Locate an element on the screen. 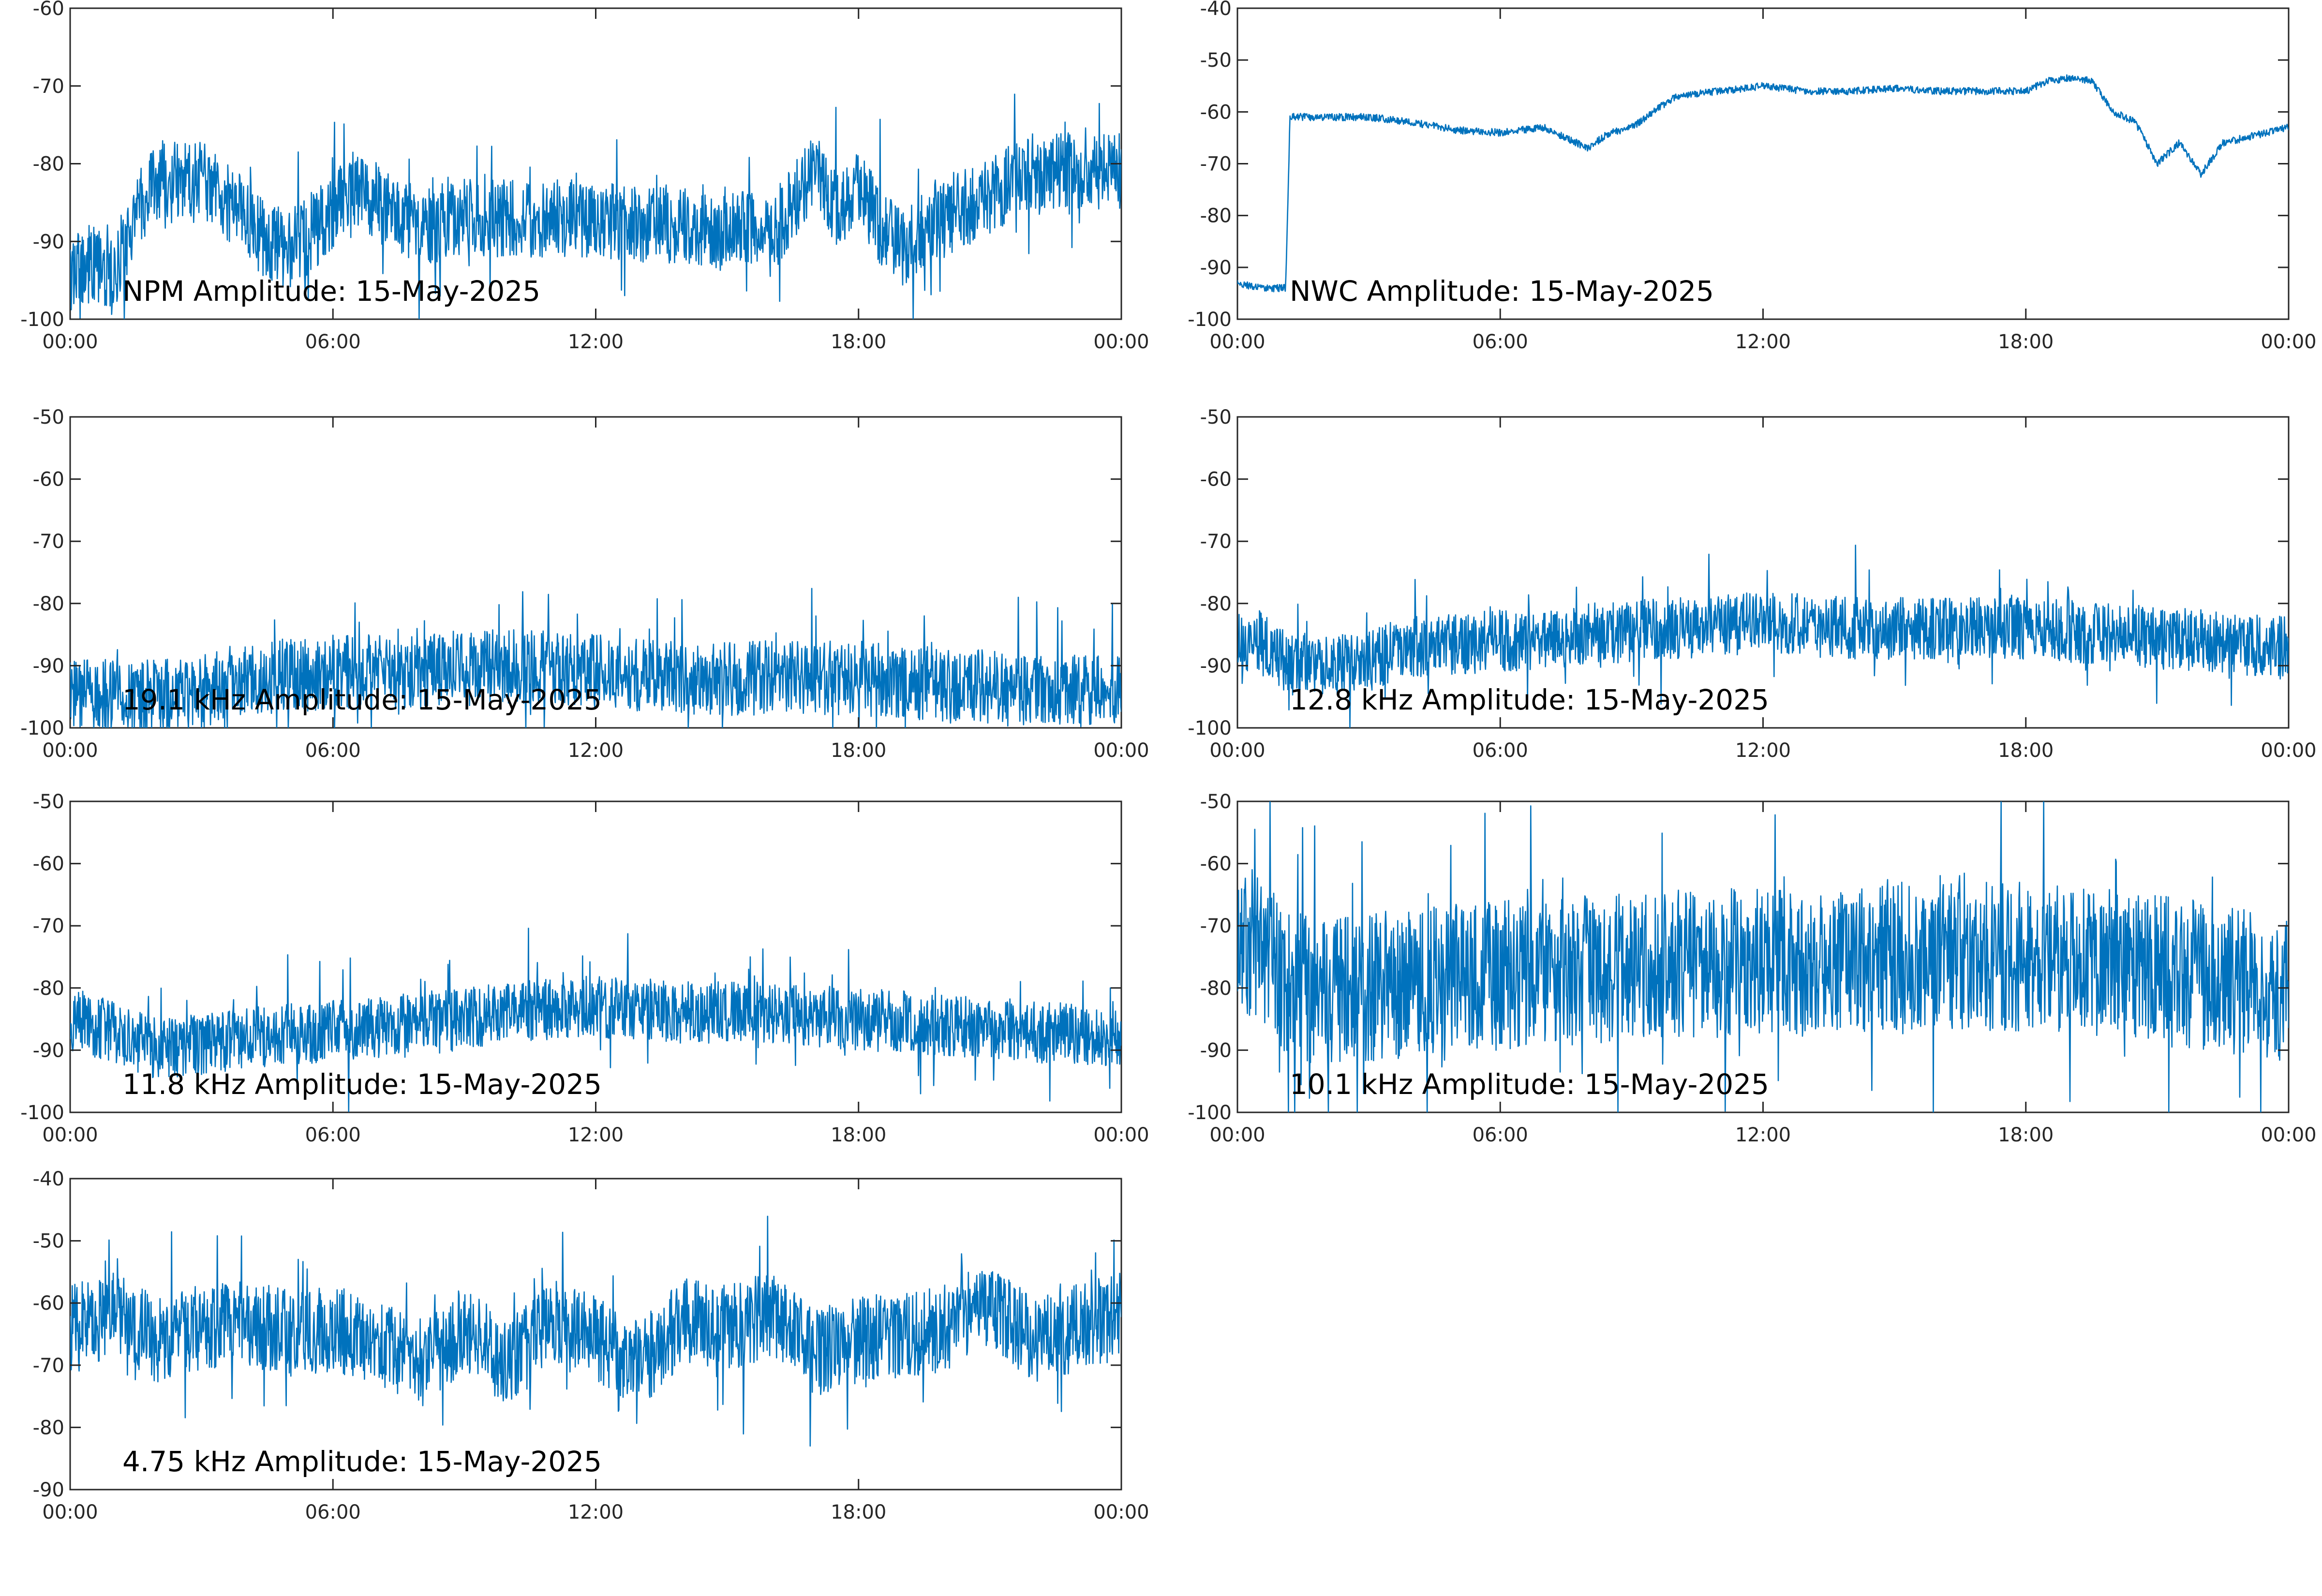 Image resolution: width=2322 pixels, height=1596 pixels. chart-title: 19.1 kHz Amplitude: 15-May-2025 is located at coordinates (362, 699).